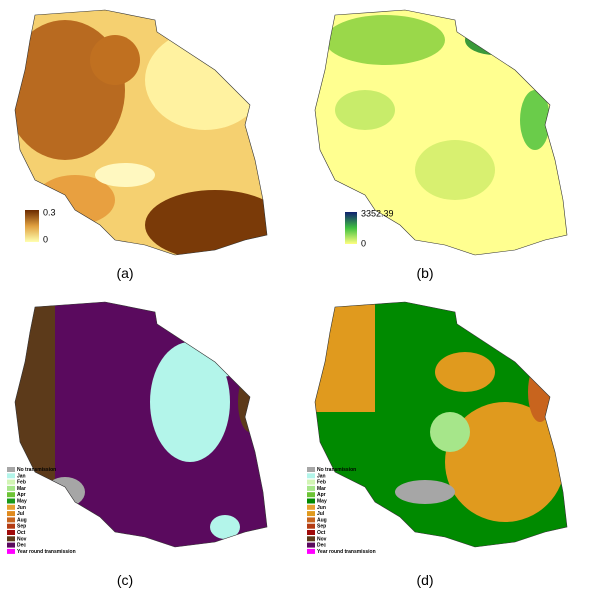 This screenshot has height=600, width=600. Describe the element at coordinates (377, 213) in the screenshot. I see `colorbar-max: 3352.39` at that location.